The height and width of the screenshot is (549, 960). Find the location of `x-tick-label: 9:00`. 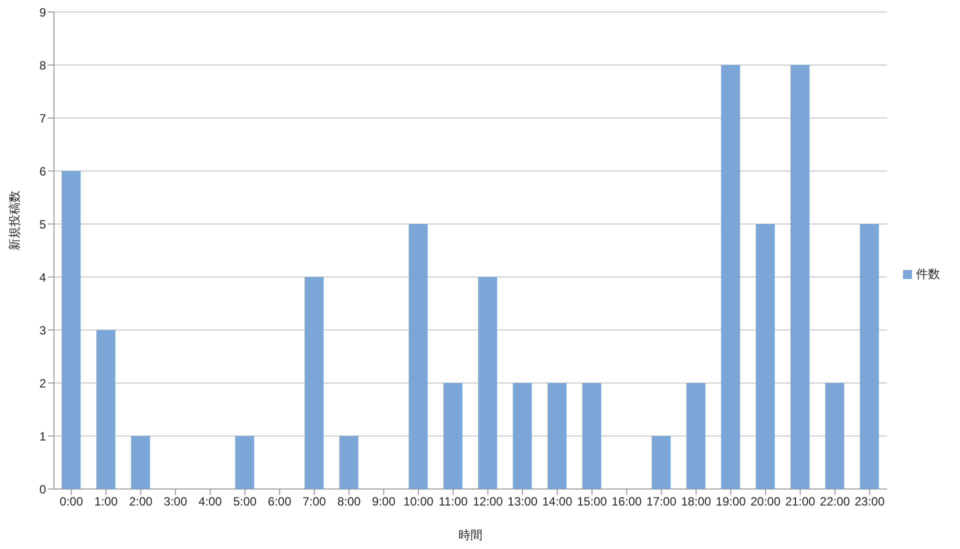

x-tick-label: 9:00 is located at coordinates (384, 501).